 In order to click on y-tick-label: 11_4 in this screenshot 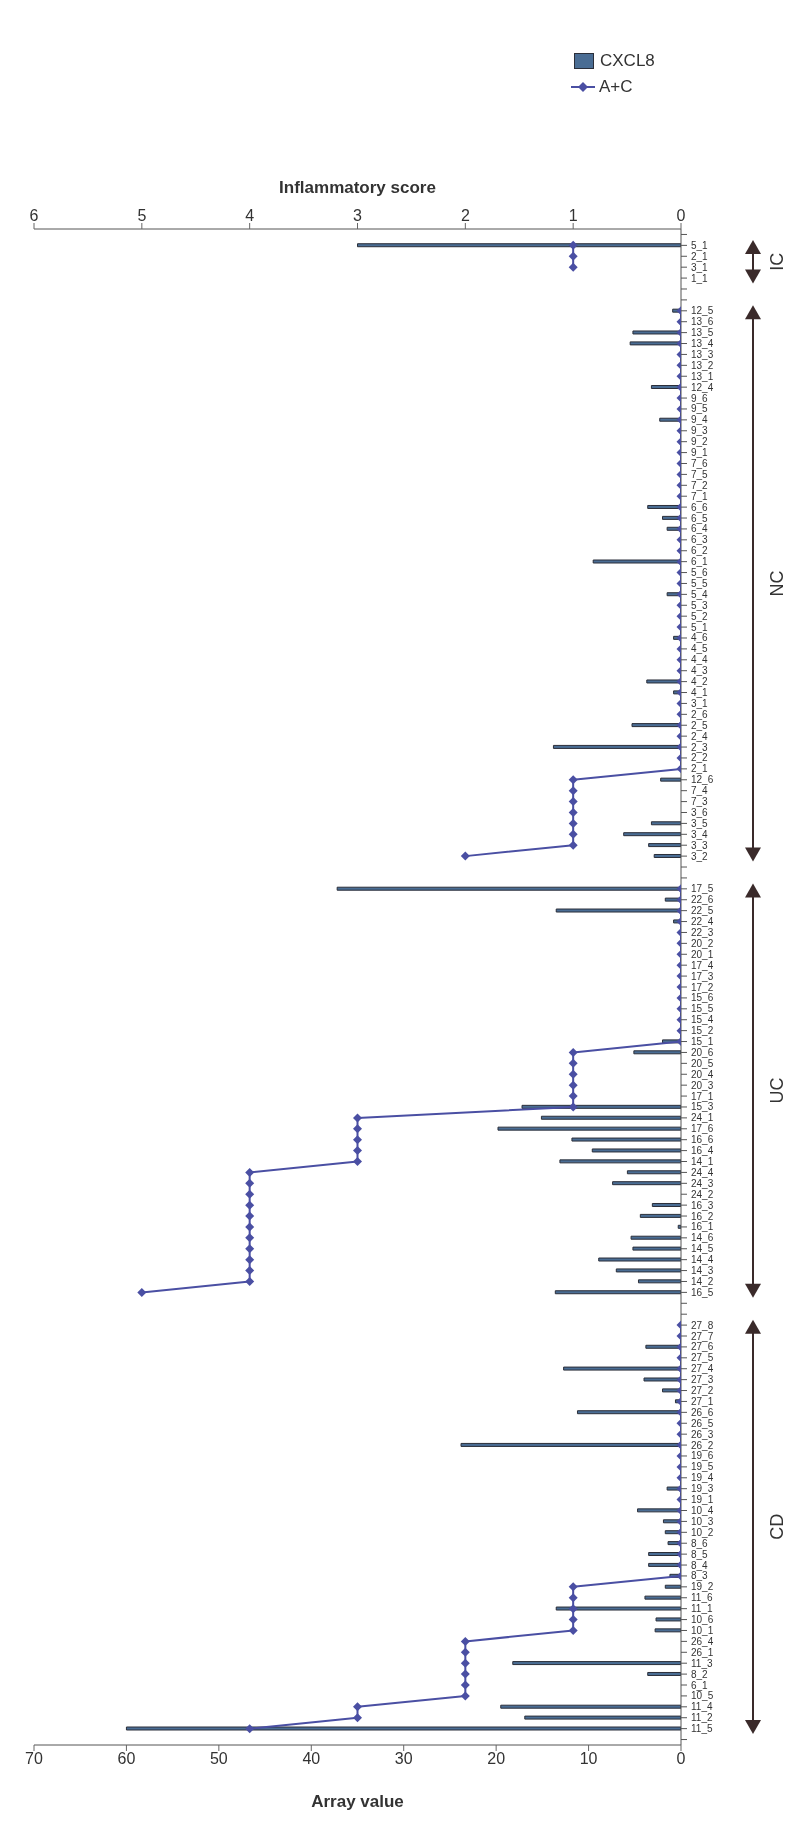, I will do `click(702, 1707)`.